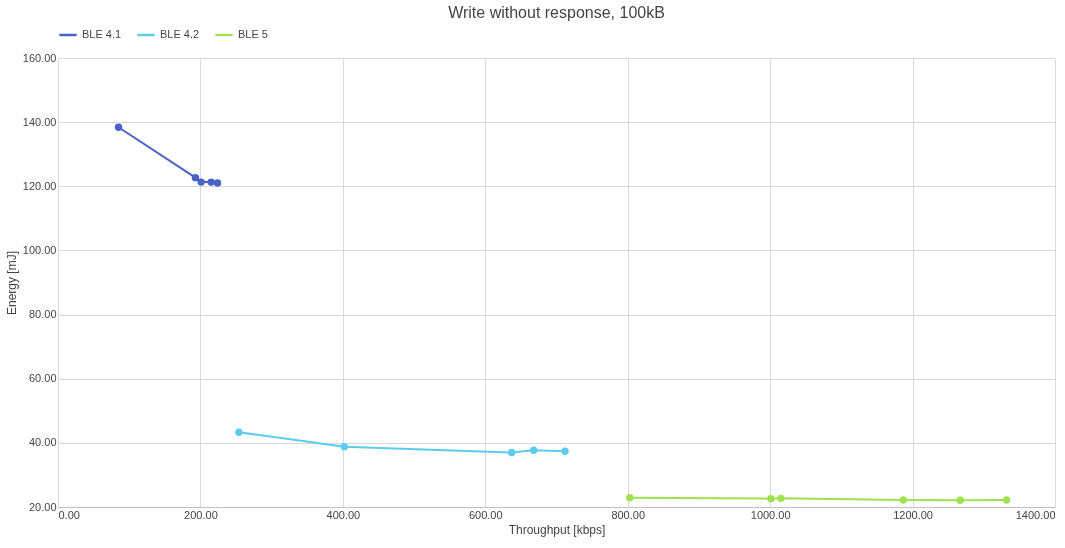 The image size is (1065, 548). I want to click on x-tick-label: 1000.00, so click(770, 514).